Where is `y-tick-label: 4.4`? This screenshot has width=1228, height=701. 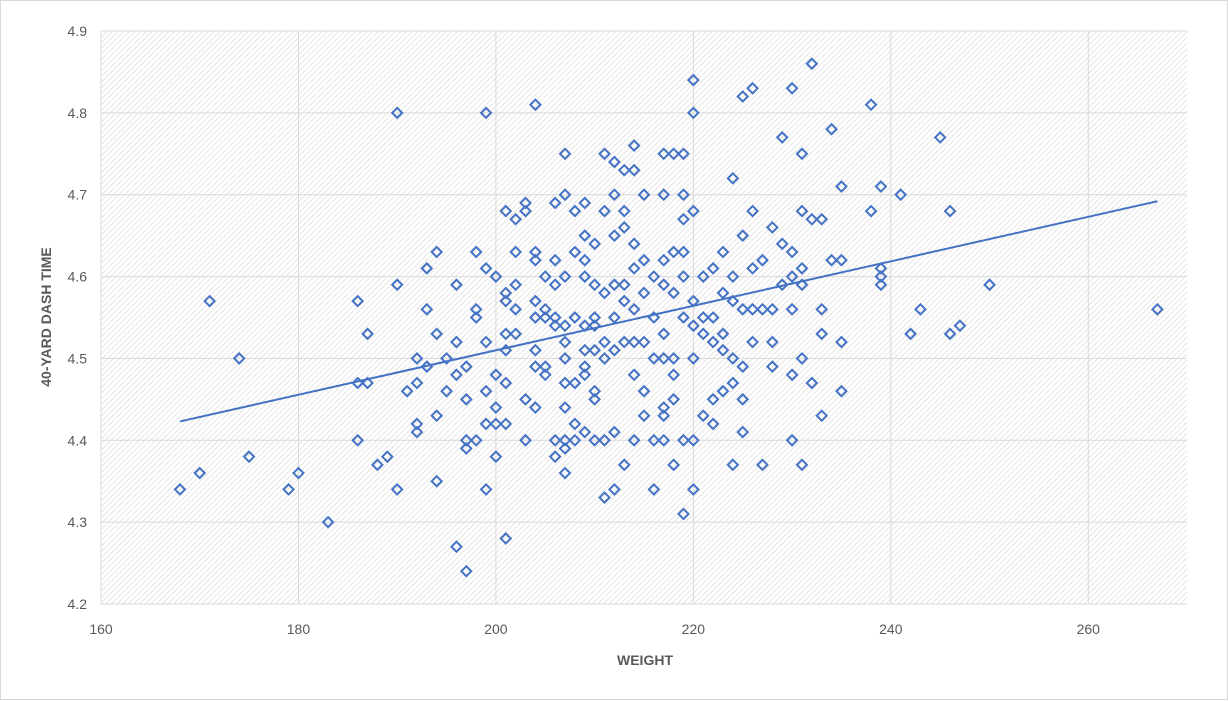
y-tick-label: 4.4 is located at coordinates (78, 440).